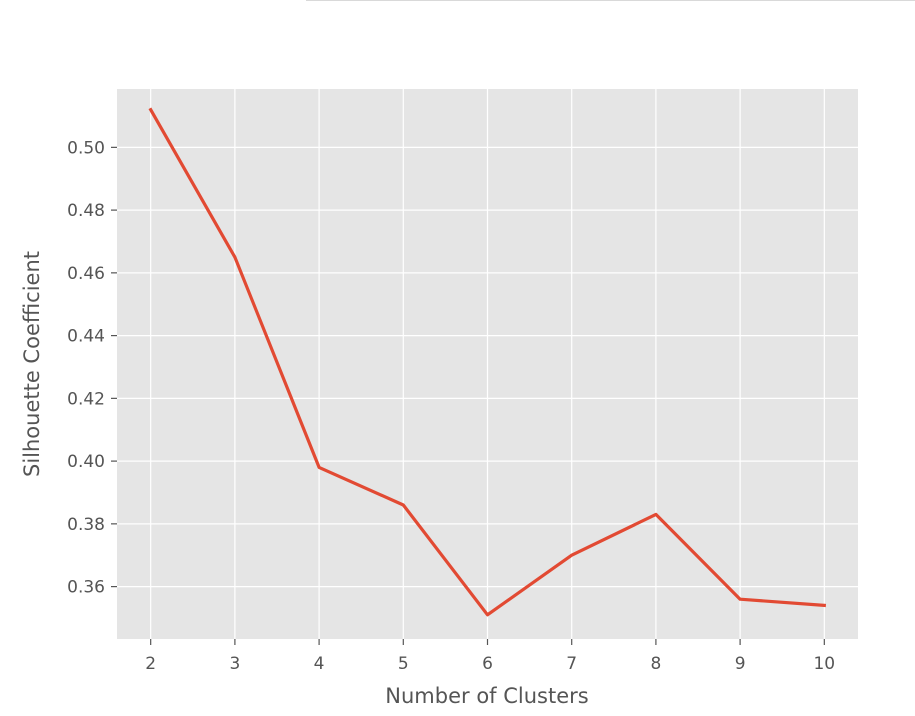  I want to click on top-divider-line, so click(610, 0).